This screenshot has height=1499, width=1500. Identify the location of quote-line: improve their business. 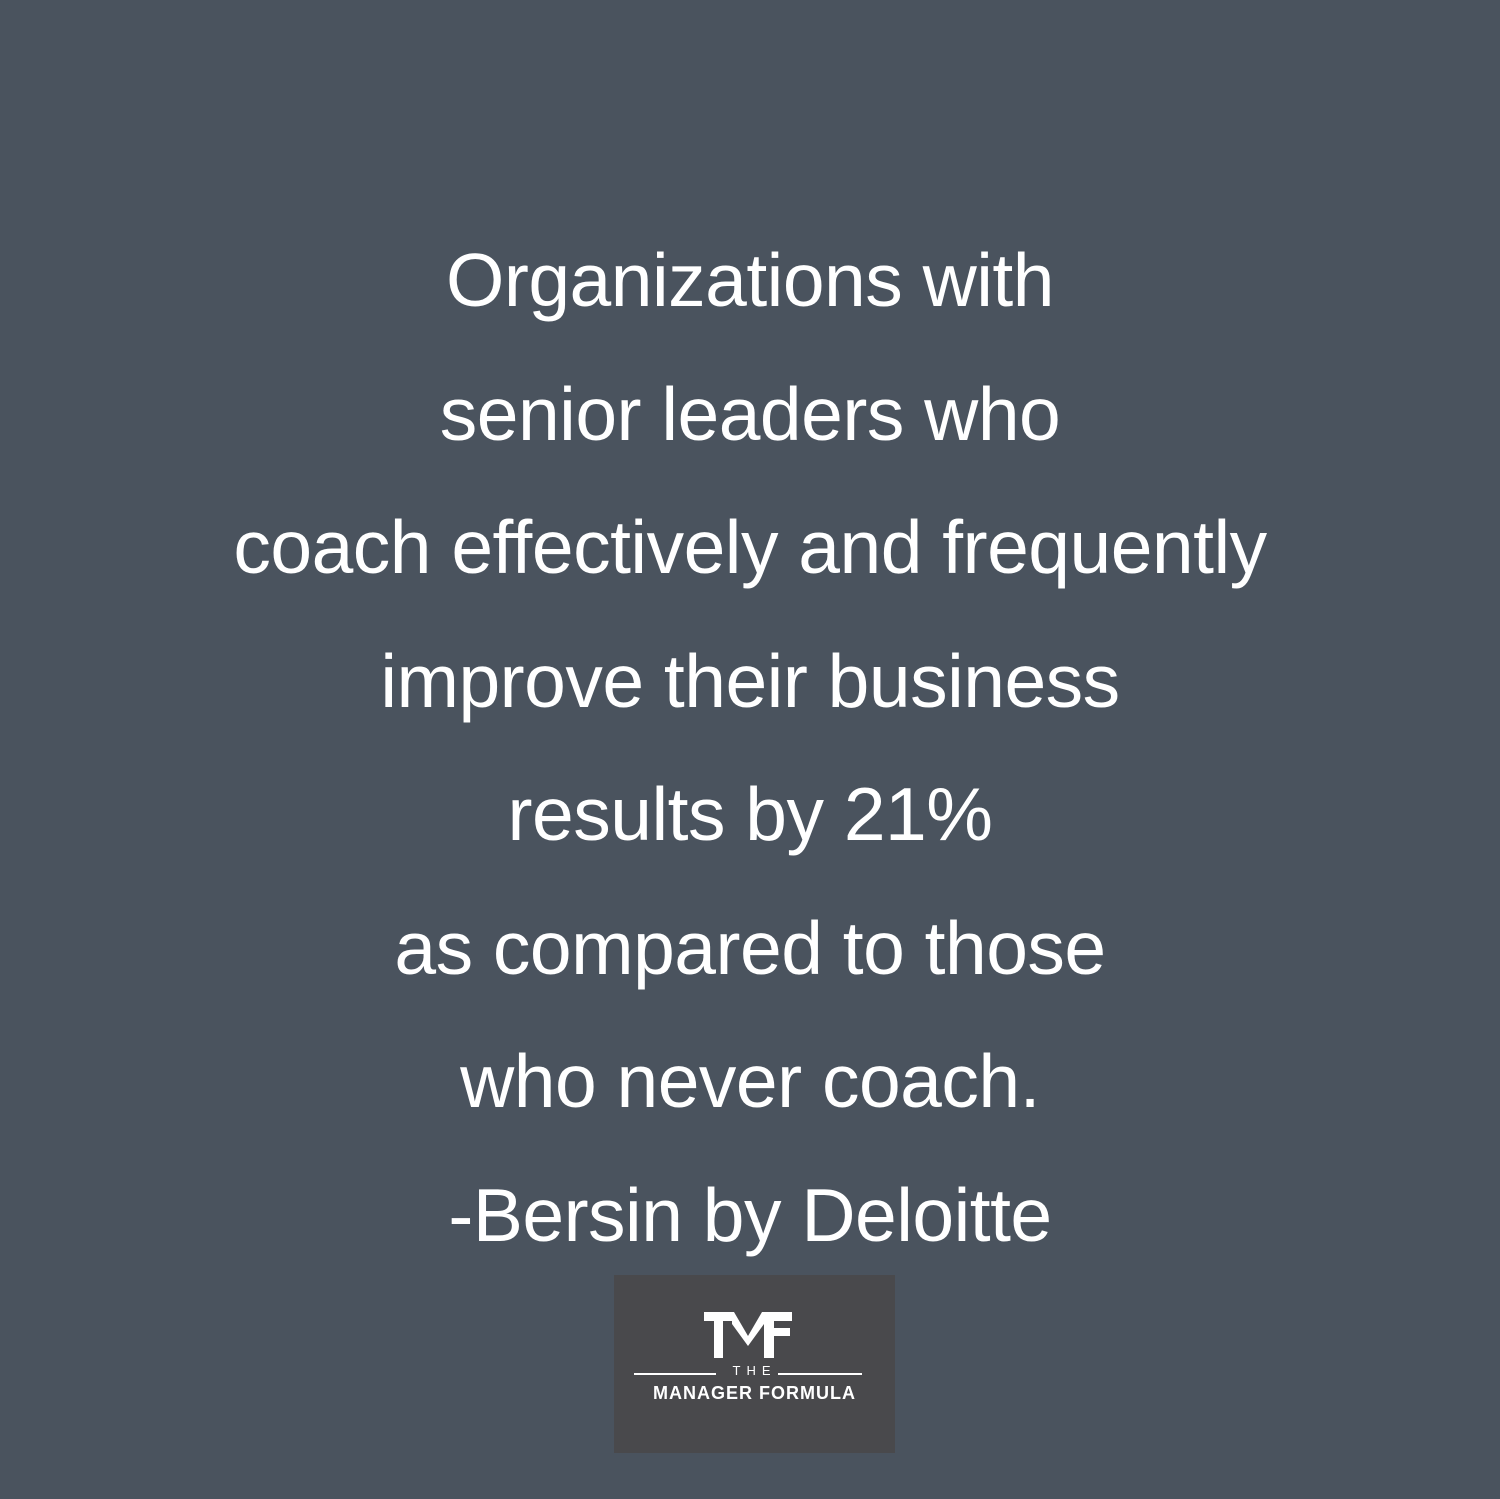
(750, 680).